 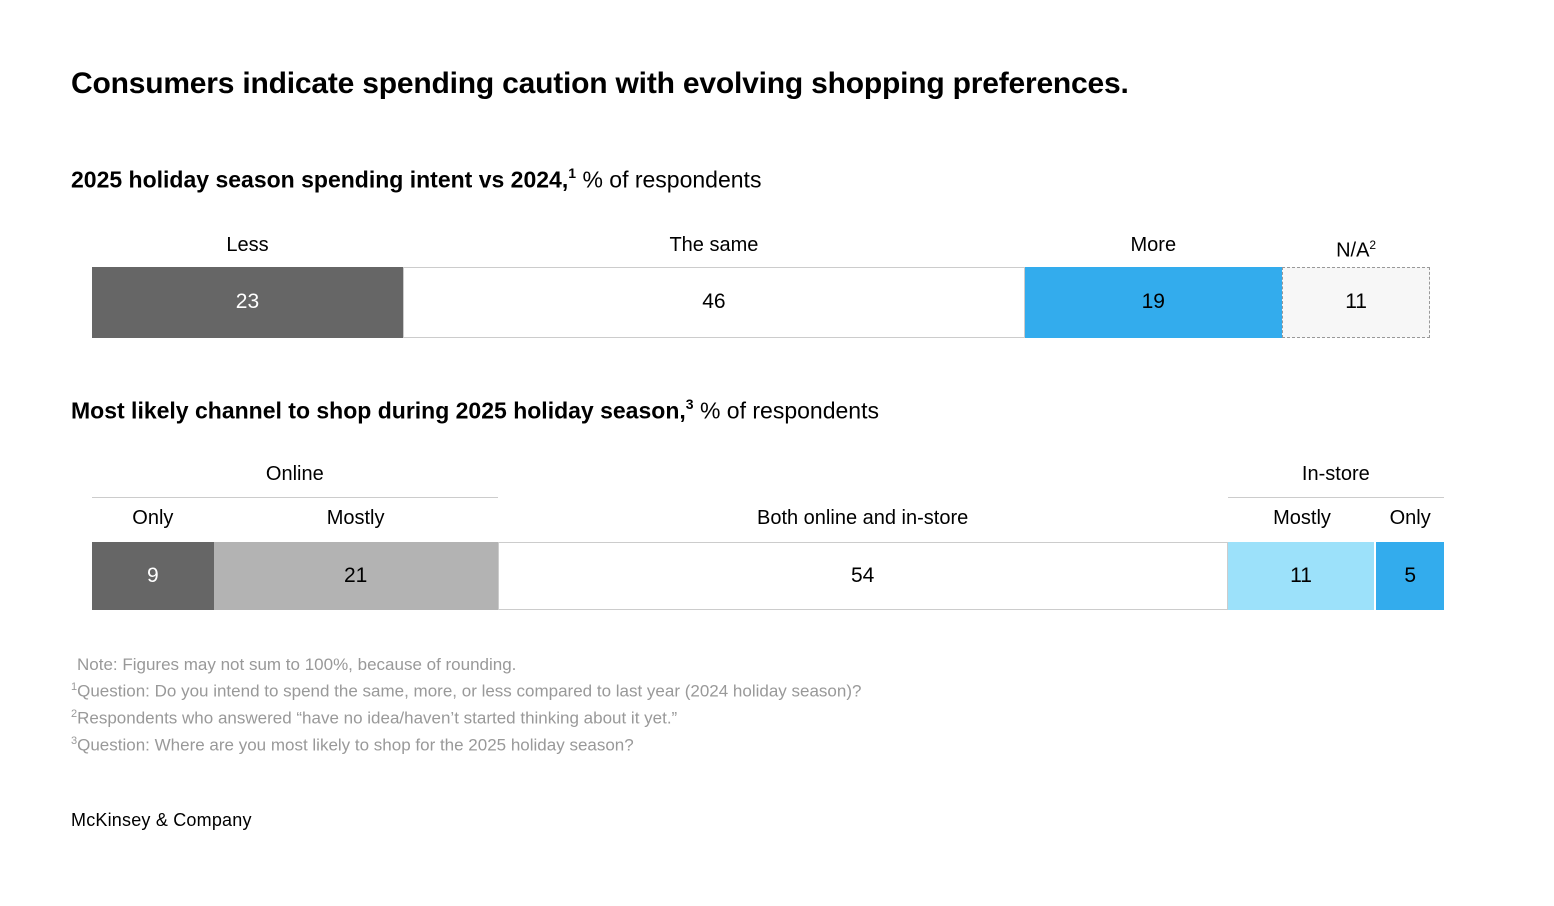 I want to click on segment-value: 46, so click(x=714, y=302).